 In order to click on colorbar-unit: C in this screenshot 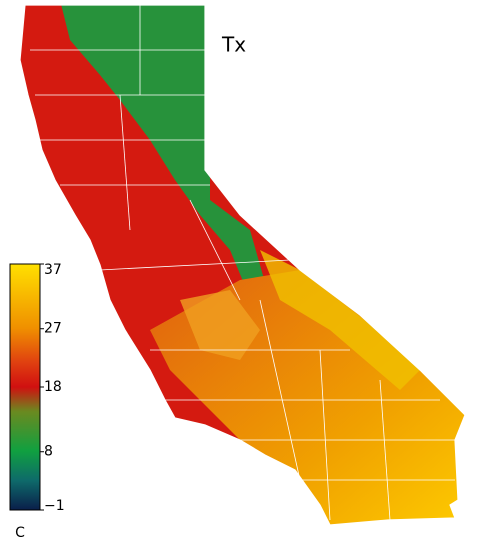, I will do `click(20, 533)`.